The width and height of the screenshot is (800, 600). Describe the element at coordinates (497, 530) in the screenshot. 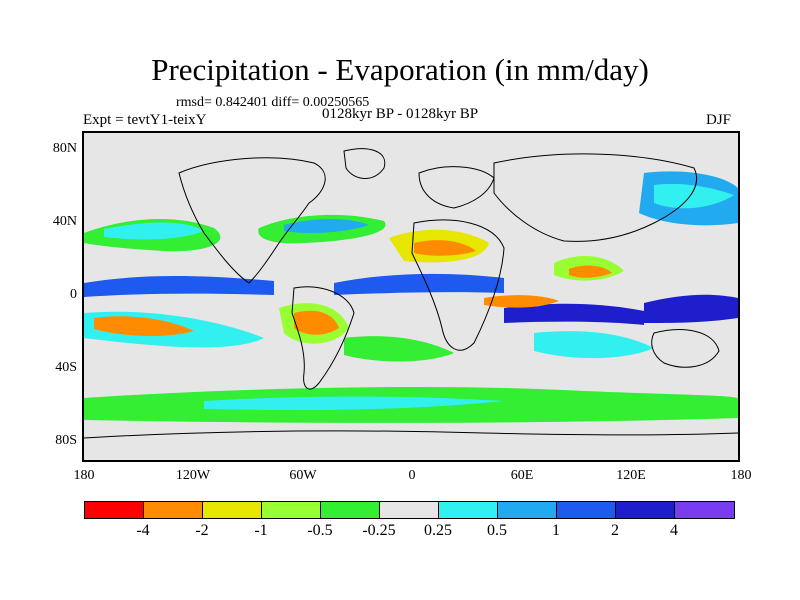

I see `colorbar-label: 0.5` at that location.